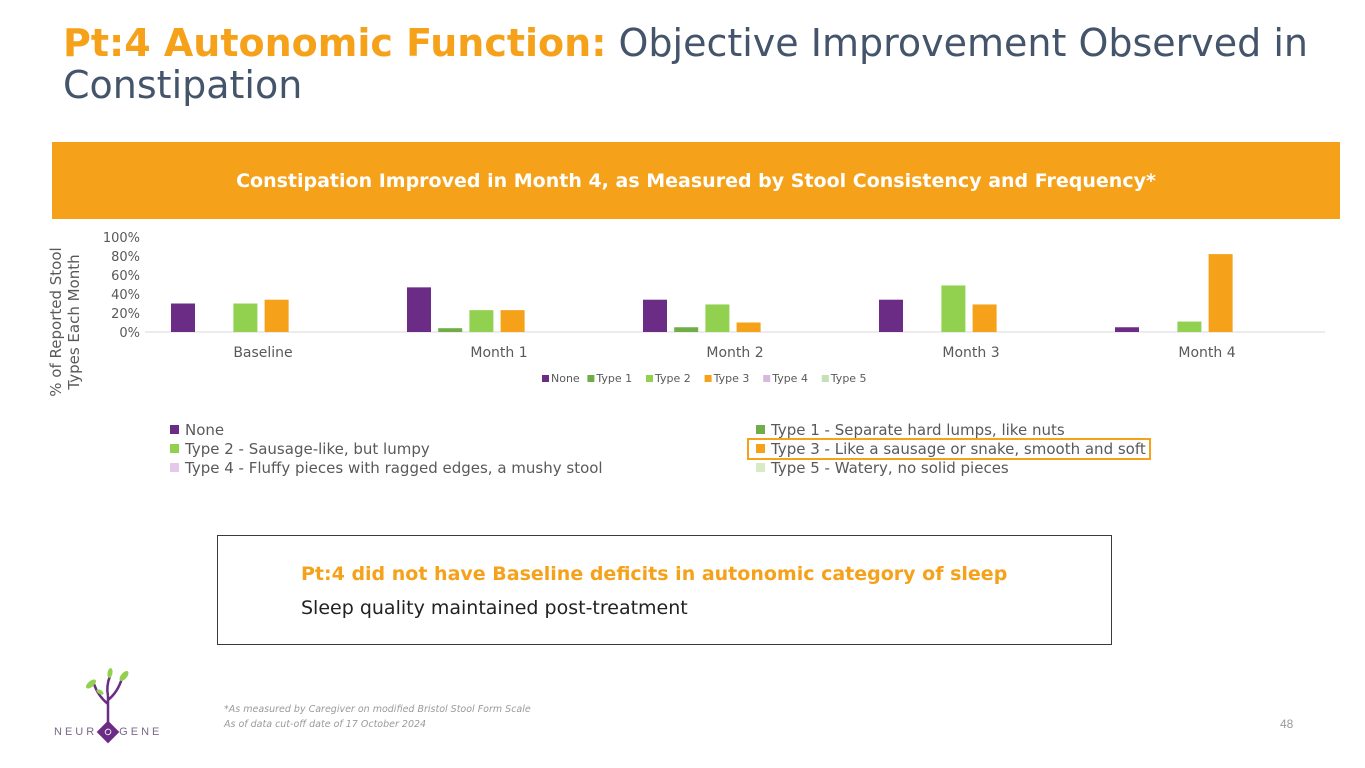 The width and height of the screenshot is (1365, 768). I want to click on y-tick-label: 20%, so click(125, 314).